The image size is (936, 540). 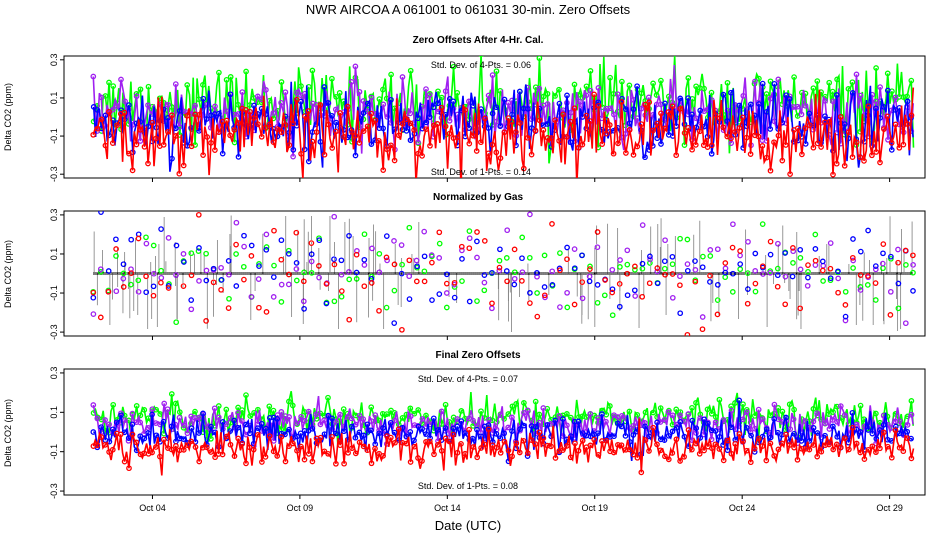 I want to click on panel-1-annotation-4pts: Std. Dev. of 4-Pts. = 0.06, so click(x=481, y=65).